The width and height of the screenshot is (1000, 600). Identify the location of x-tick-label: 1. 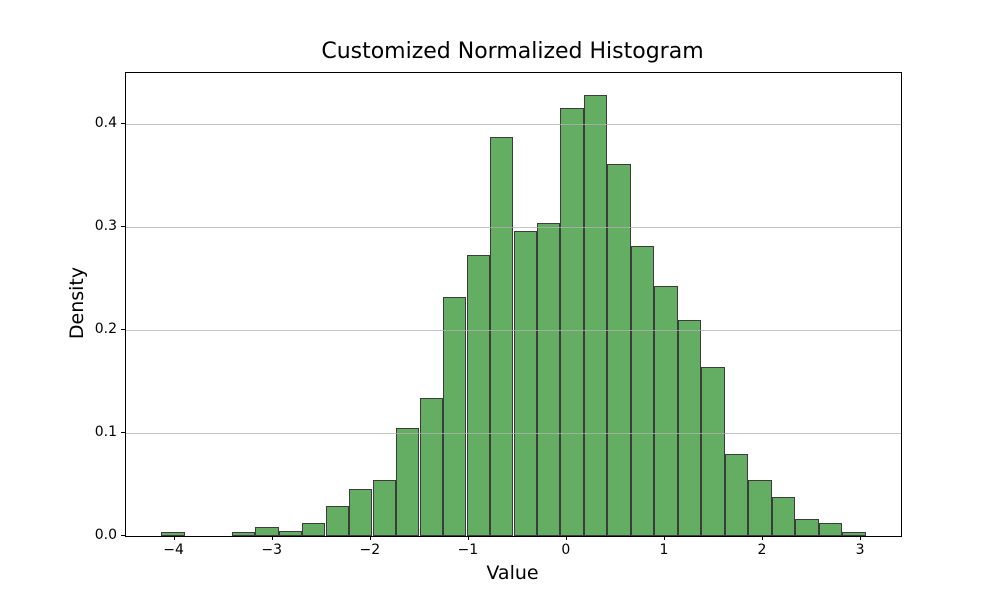
(664, 550).